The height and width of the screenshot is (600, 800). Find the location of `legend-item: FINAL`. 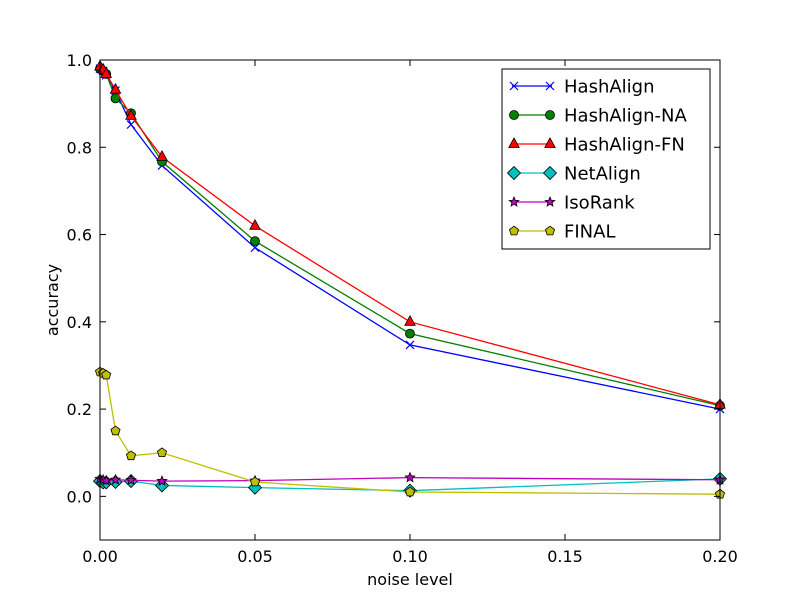

legend-item: FINAL is located at coordinates (561, 232).